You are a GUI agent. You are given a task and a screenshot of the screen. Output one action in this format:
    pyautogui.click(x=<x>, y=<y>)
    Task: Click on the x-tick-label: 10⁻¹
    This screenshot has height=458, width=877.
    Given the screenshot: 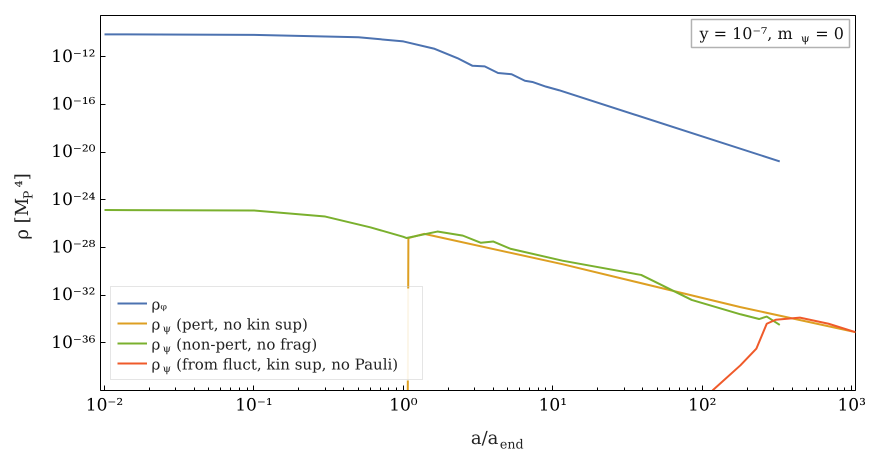 What is the action you would take?
    pyautogui.click(x=254, y=406)
    